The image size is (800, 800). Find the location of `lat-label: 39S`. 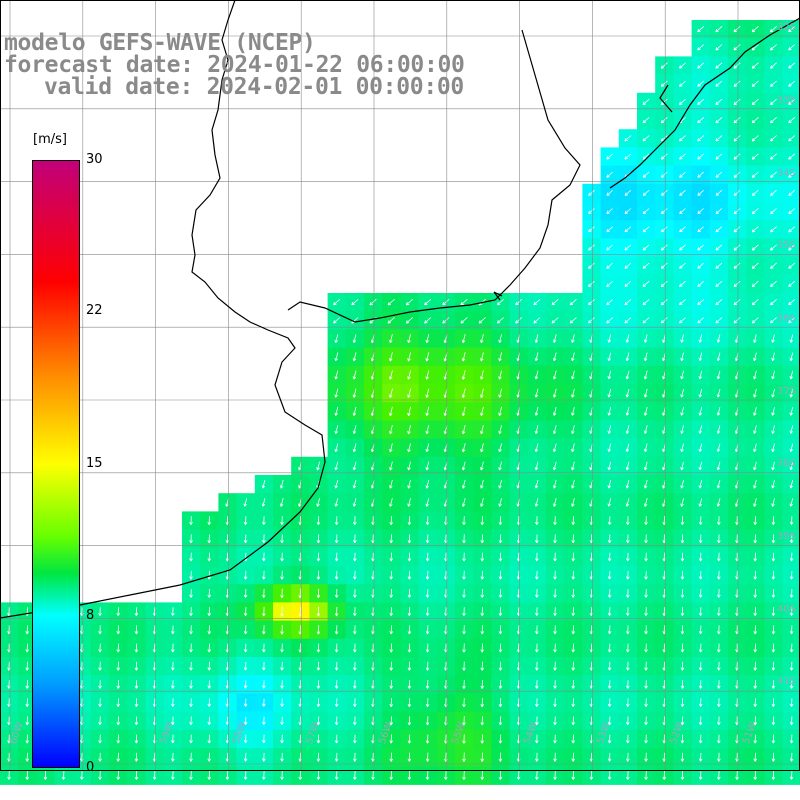

lat-label: 39S is located at coordinates (786, 536).